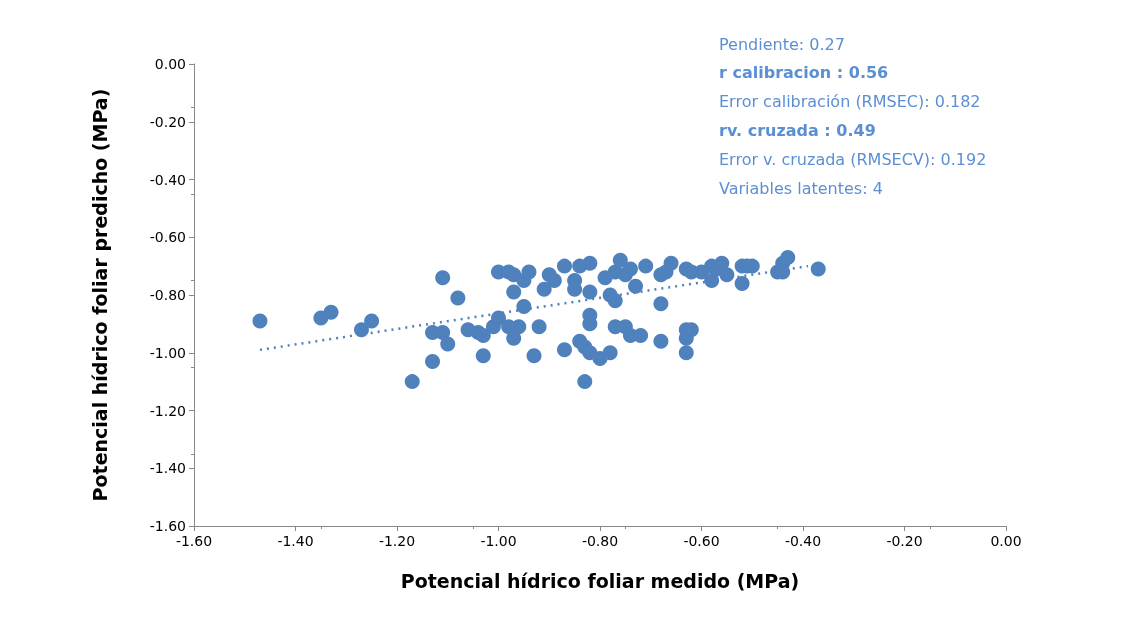 This screenshot has width=1129, height=617. Describe the element at coordinates (804, 73) in the screenshot. I see `annotation: r calibracion : 0.56` at that location.